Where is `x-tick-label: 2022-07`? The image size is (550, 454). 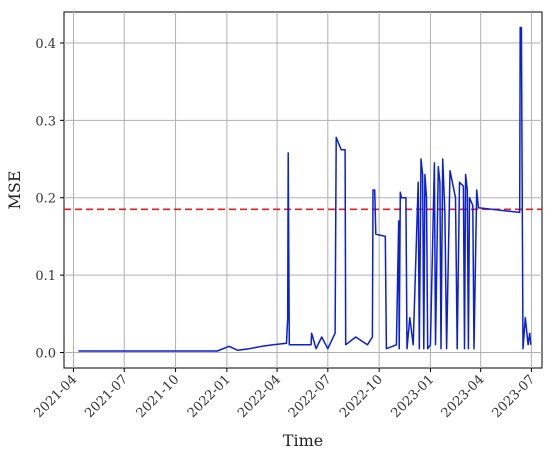
x-tick-label: 2022-07 is located at coordinates (310, 396).